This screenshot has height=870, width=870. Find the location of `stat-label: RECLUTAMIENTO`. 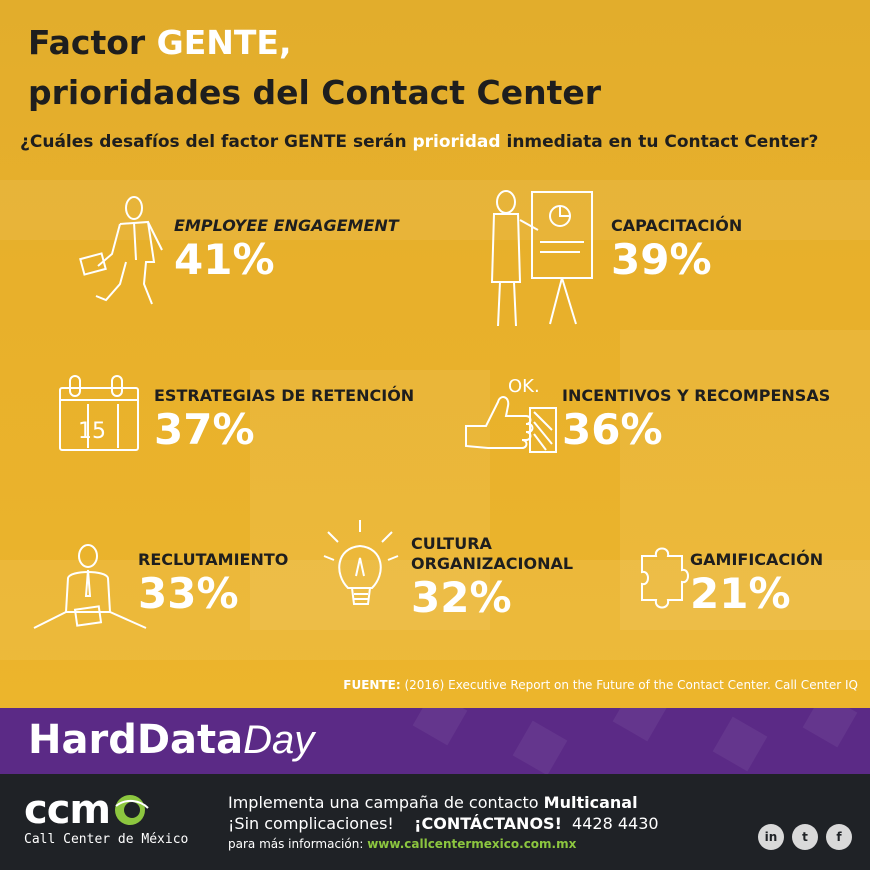

stat-label: RECLUTAMIENTO is located at coordinates (213, 559).